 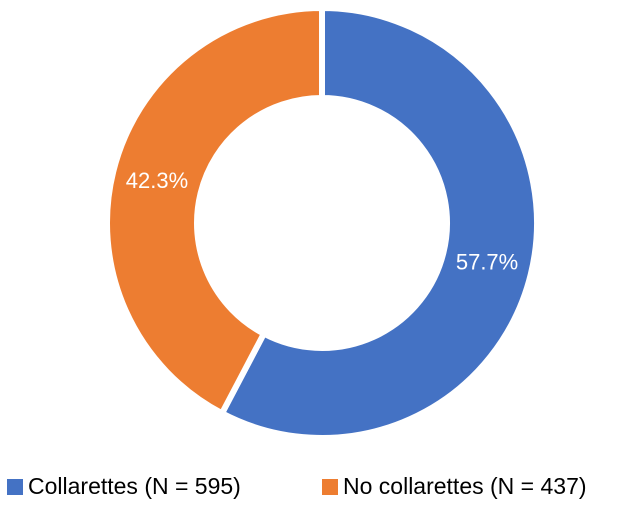 I want to click on legend-label: No collarettes (N = 437), so click(x=465, y=486).